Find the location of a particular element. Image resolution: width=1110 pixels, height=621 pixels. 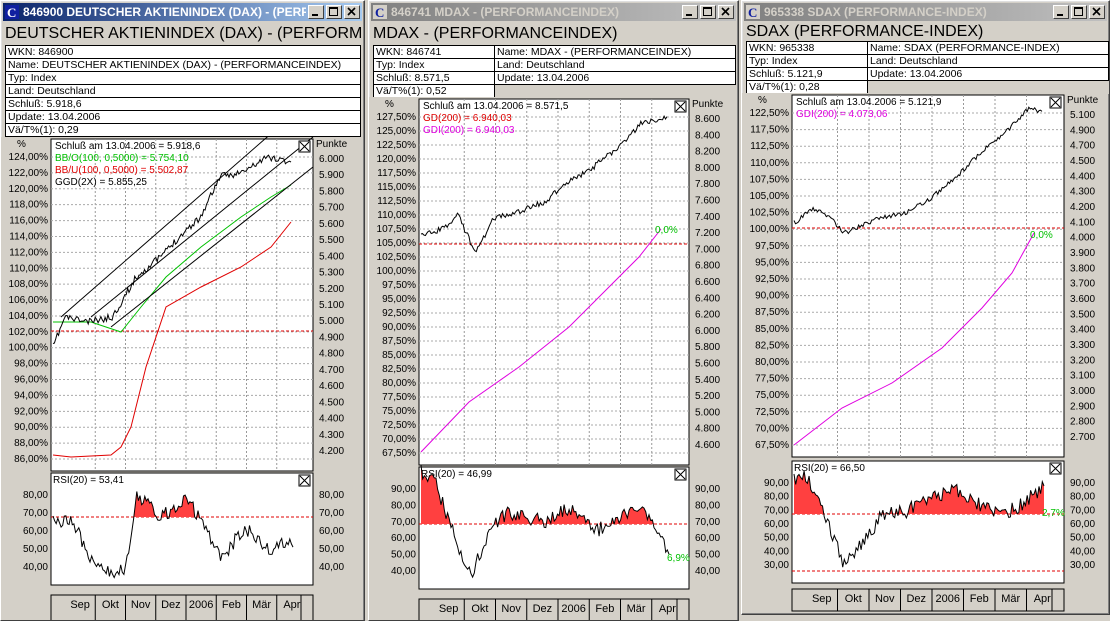

pct-tick-label: 100,00% is located at coordinates (29, 348).